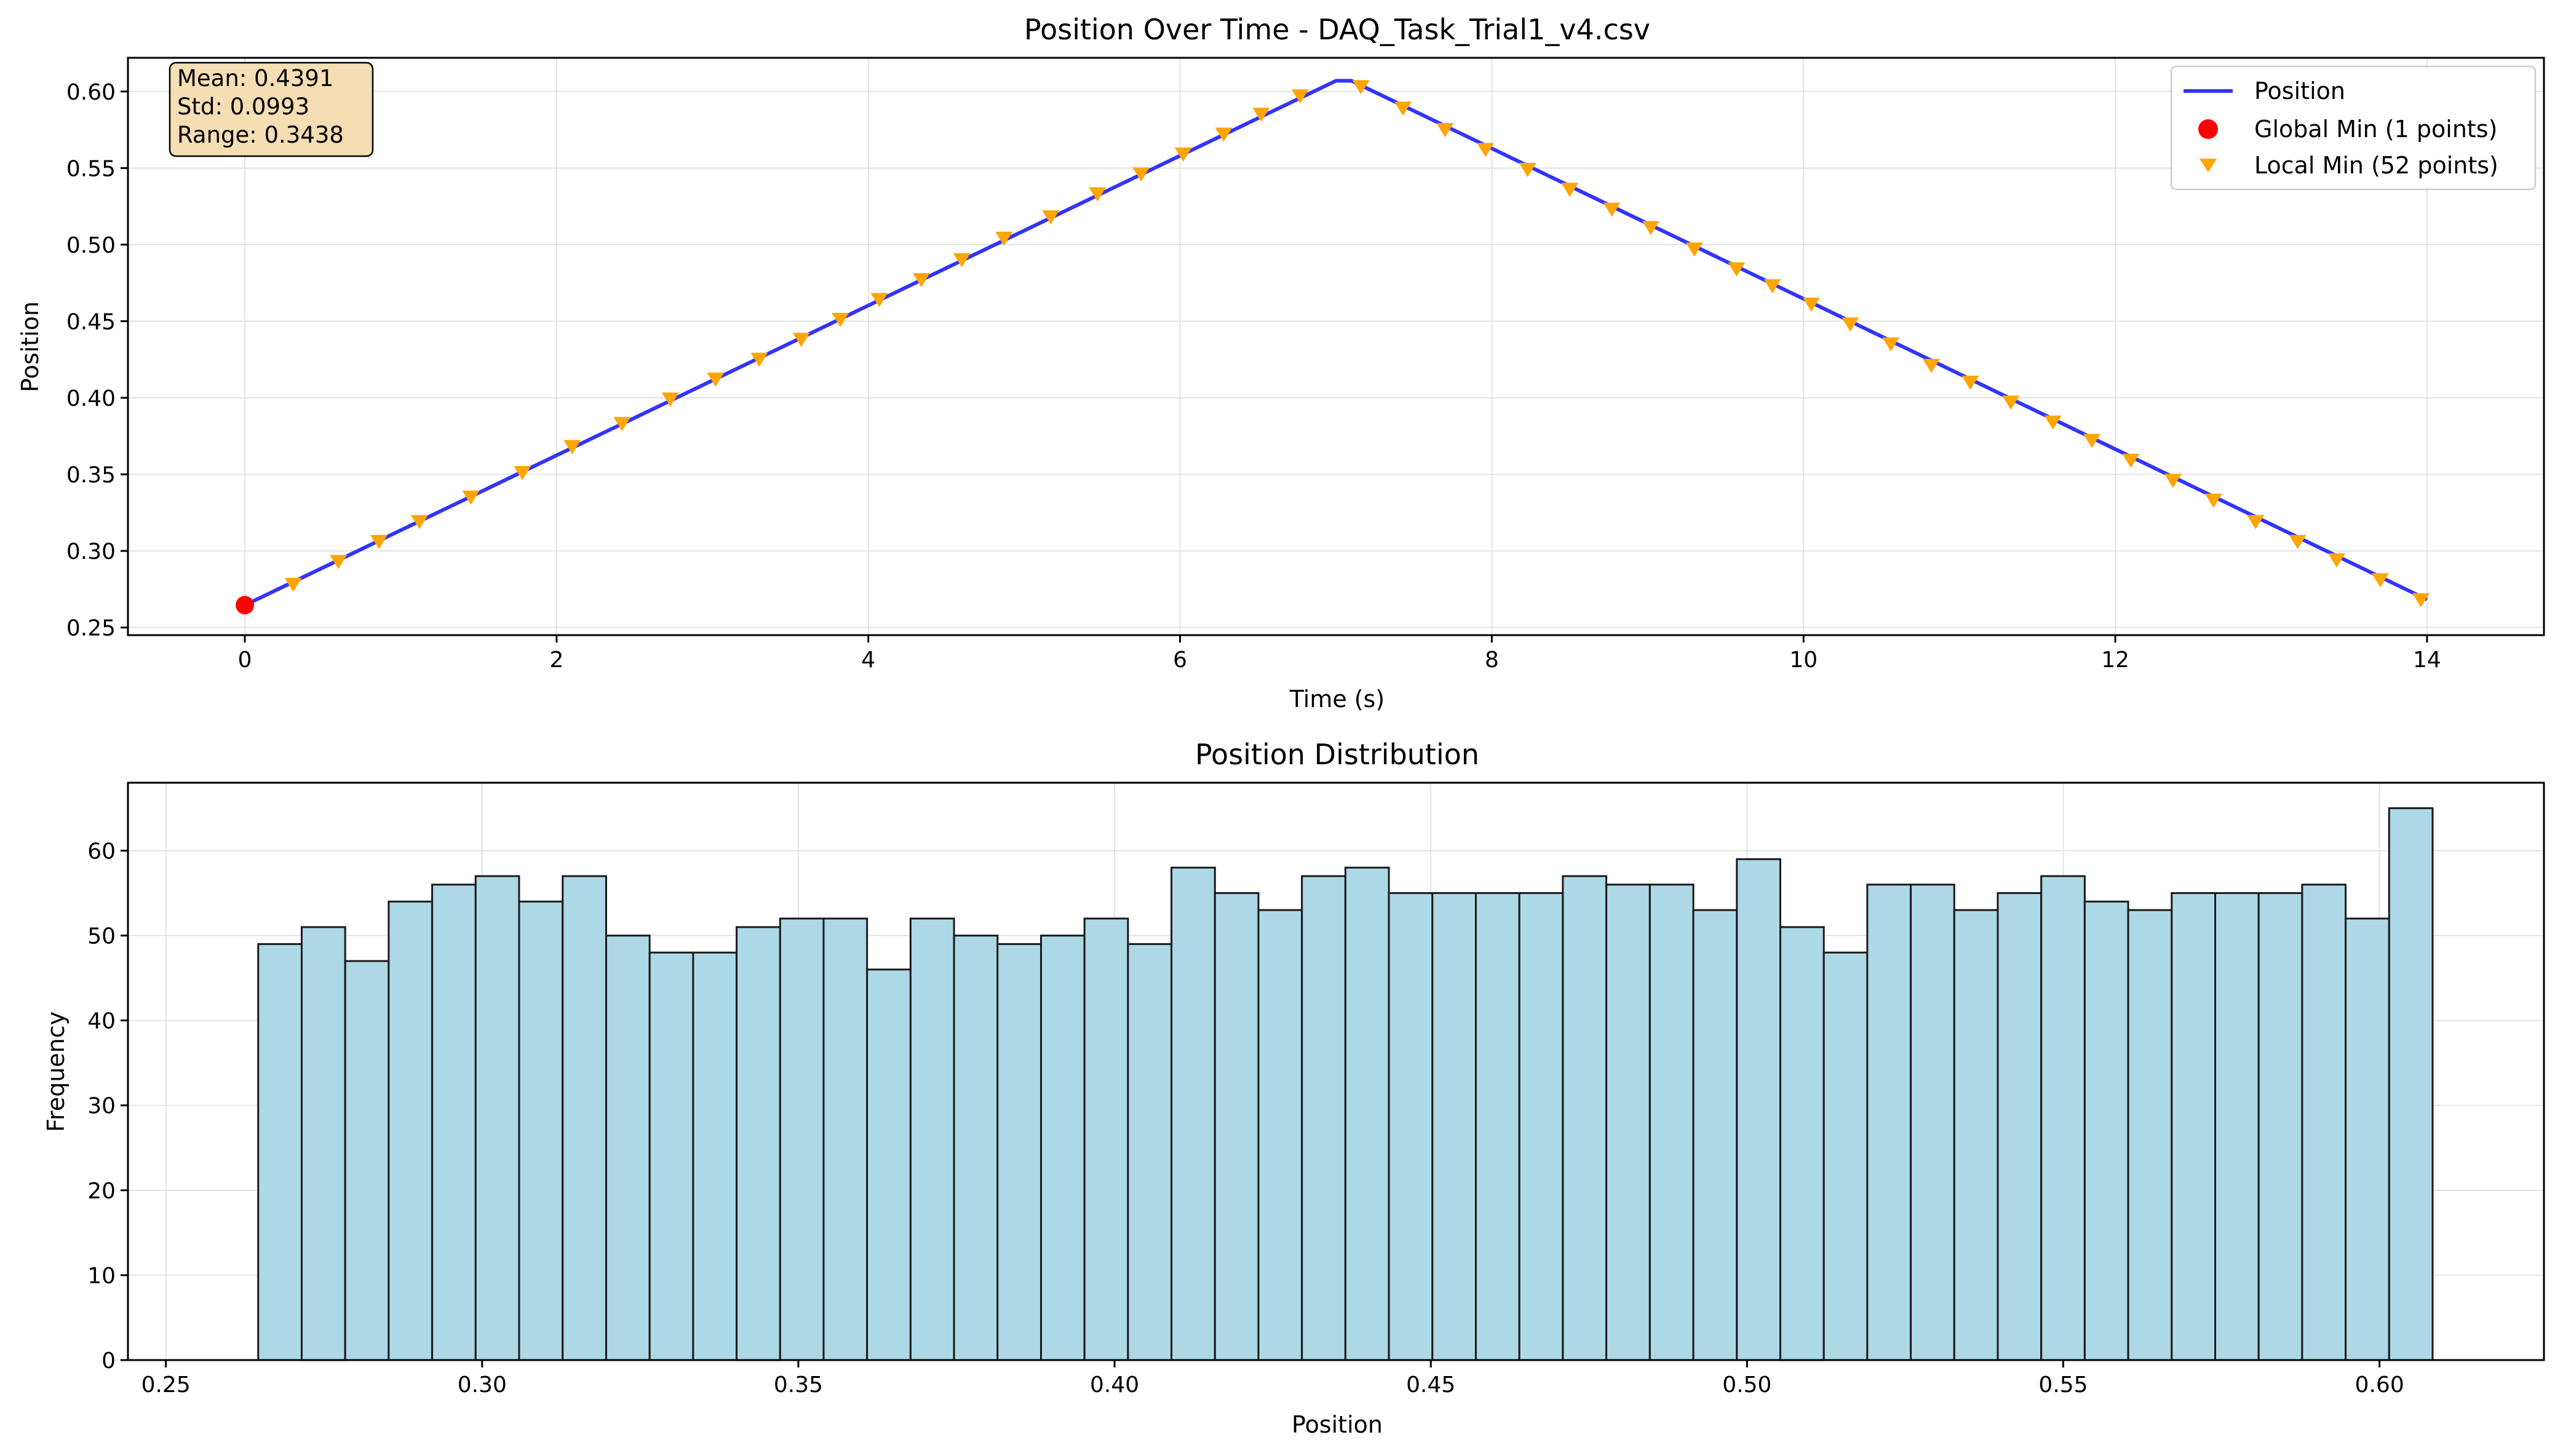  I want to click on x-tick-label: 0.45, so click(1430, 1385).